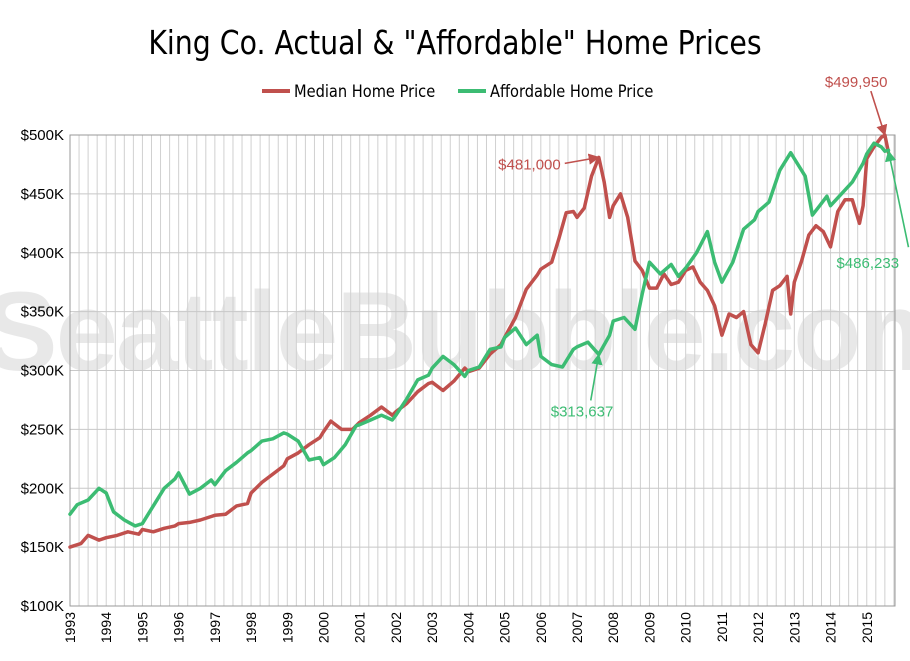 This screenshot has width=910, height=661. I want to click on legend: Median Home Price Affordable Home Price, so click(457, 91).